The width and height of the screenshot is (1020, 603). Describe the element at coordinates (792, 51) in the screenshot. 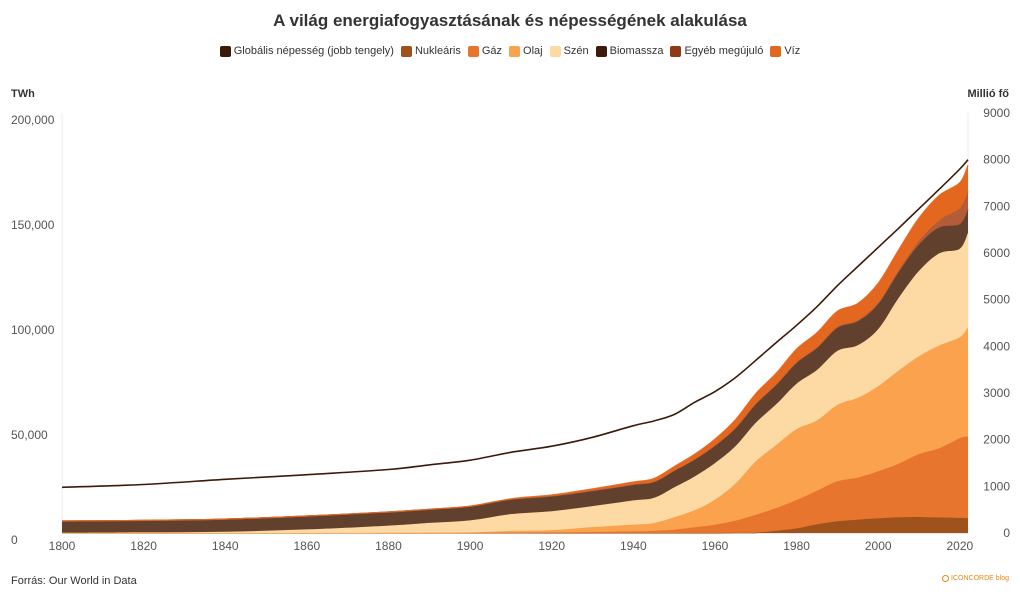

I see `legend-label-hydro: Víz` at that location.